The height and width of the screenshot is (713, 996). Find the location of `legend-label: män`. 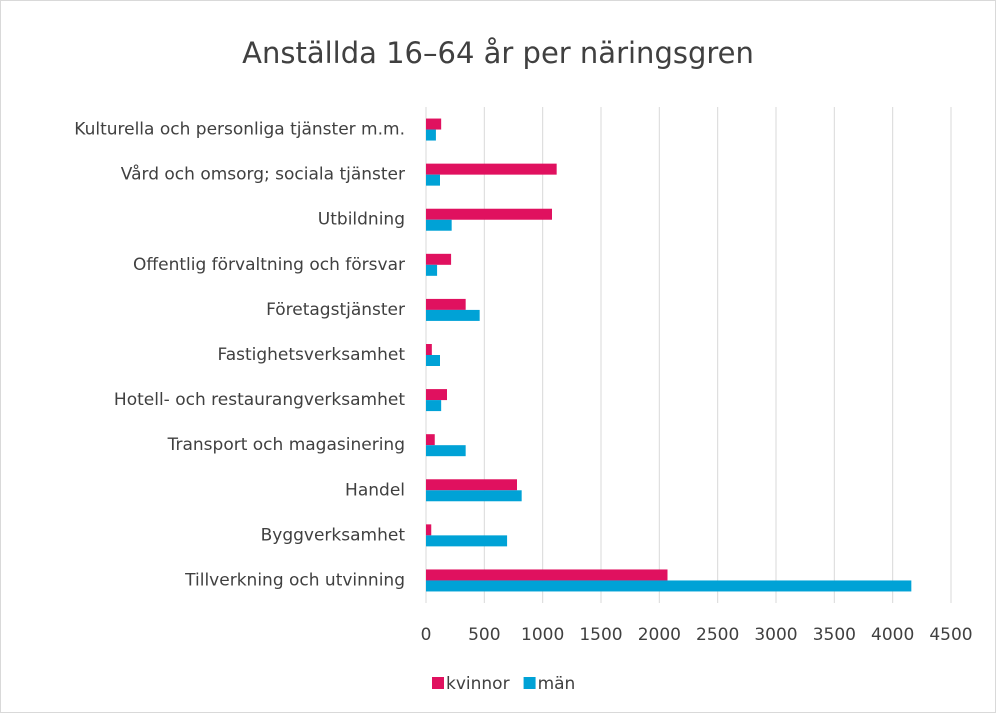

legend-label: män is located at coordinates (557, 684).